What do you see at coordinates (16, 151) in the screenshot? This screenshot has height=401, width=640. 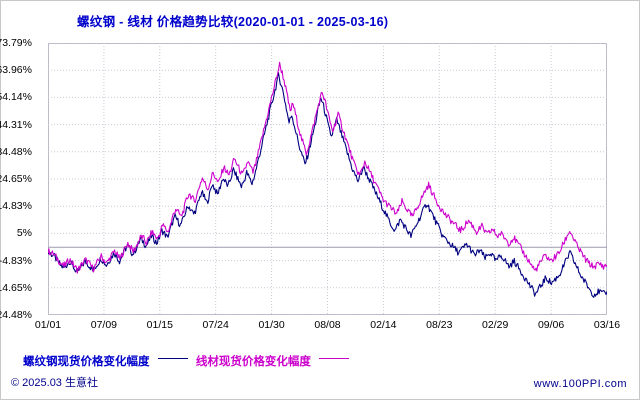 I see `y-tick-label: 34.48%` at bounding box center [16, 151].